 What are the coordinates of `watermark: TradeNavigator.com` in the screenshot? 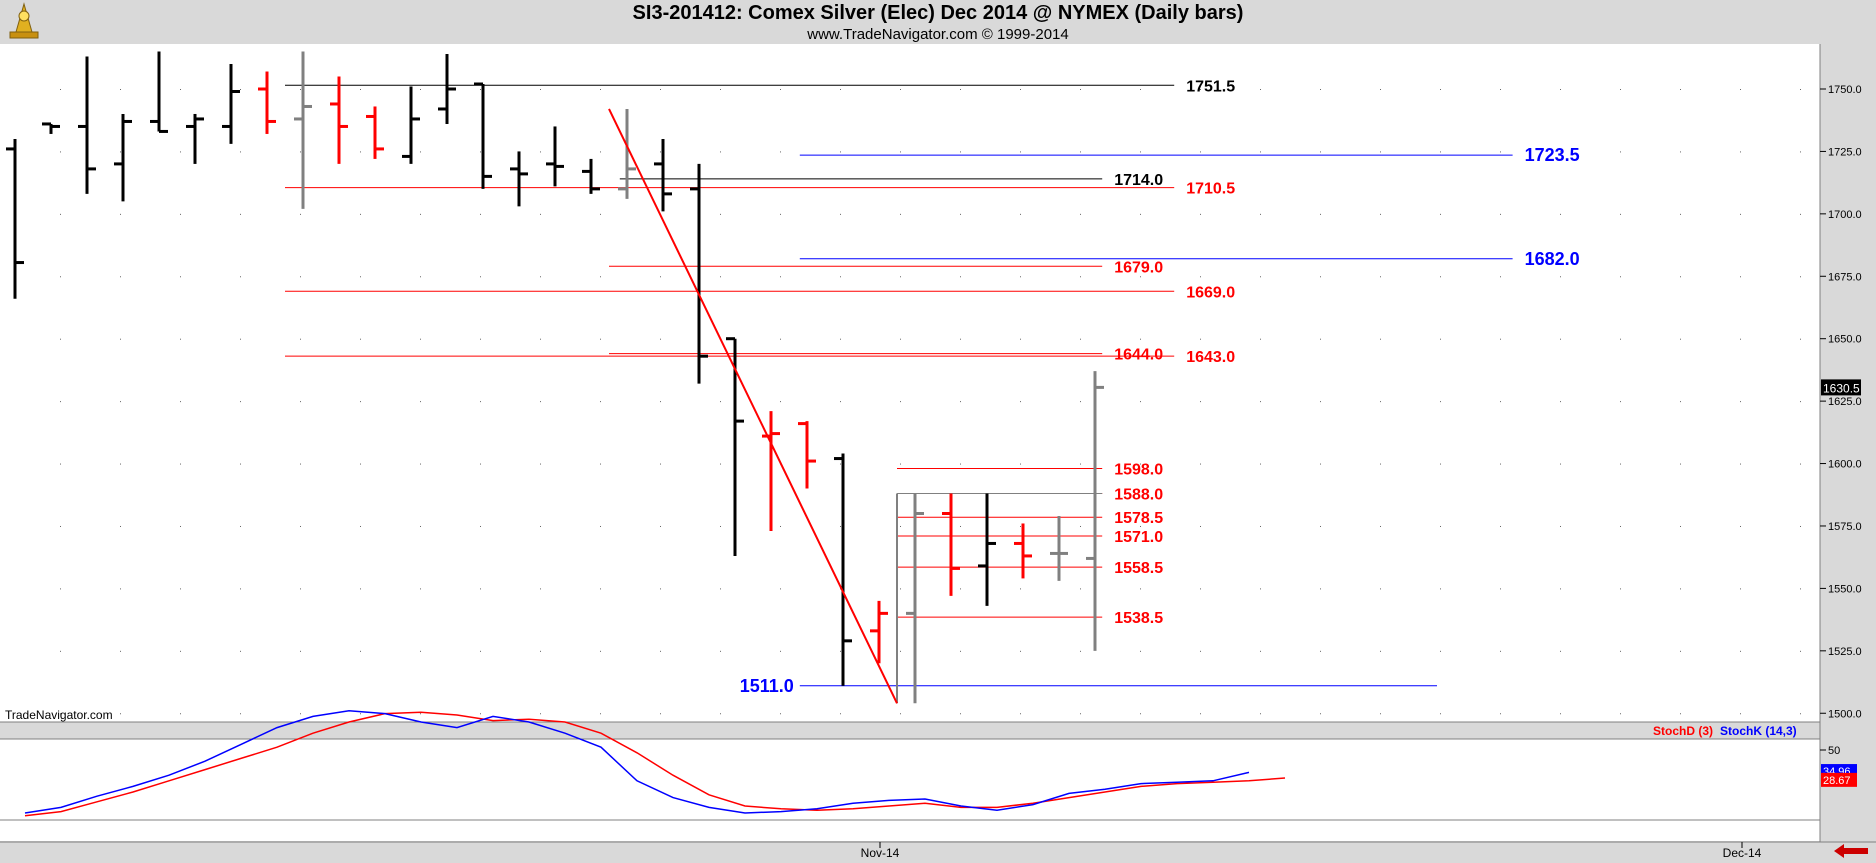 It's located at (59, 715).